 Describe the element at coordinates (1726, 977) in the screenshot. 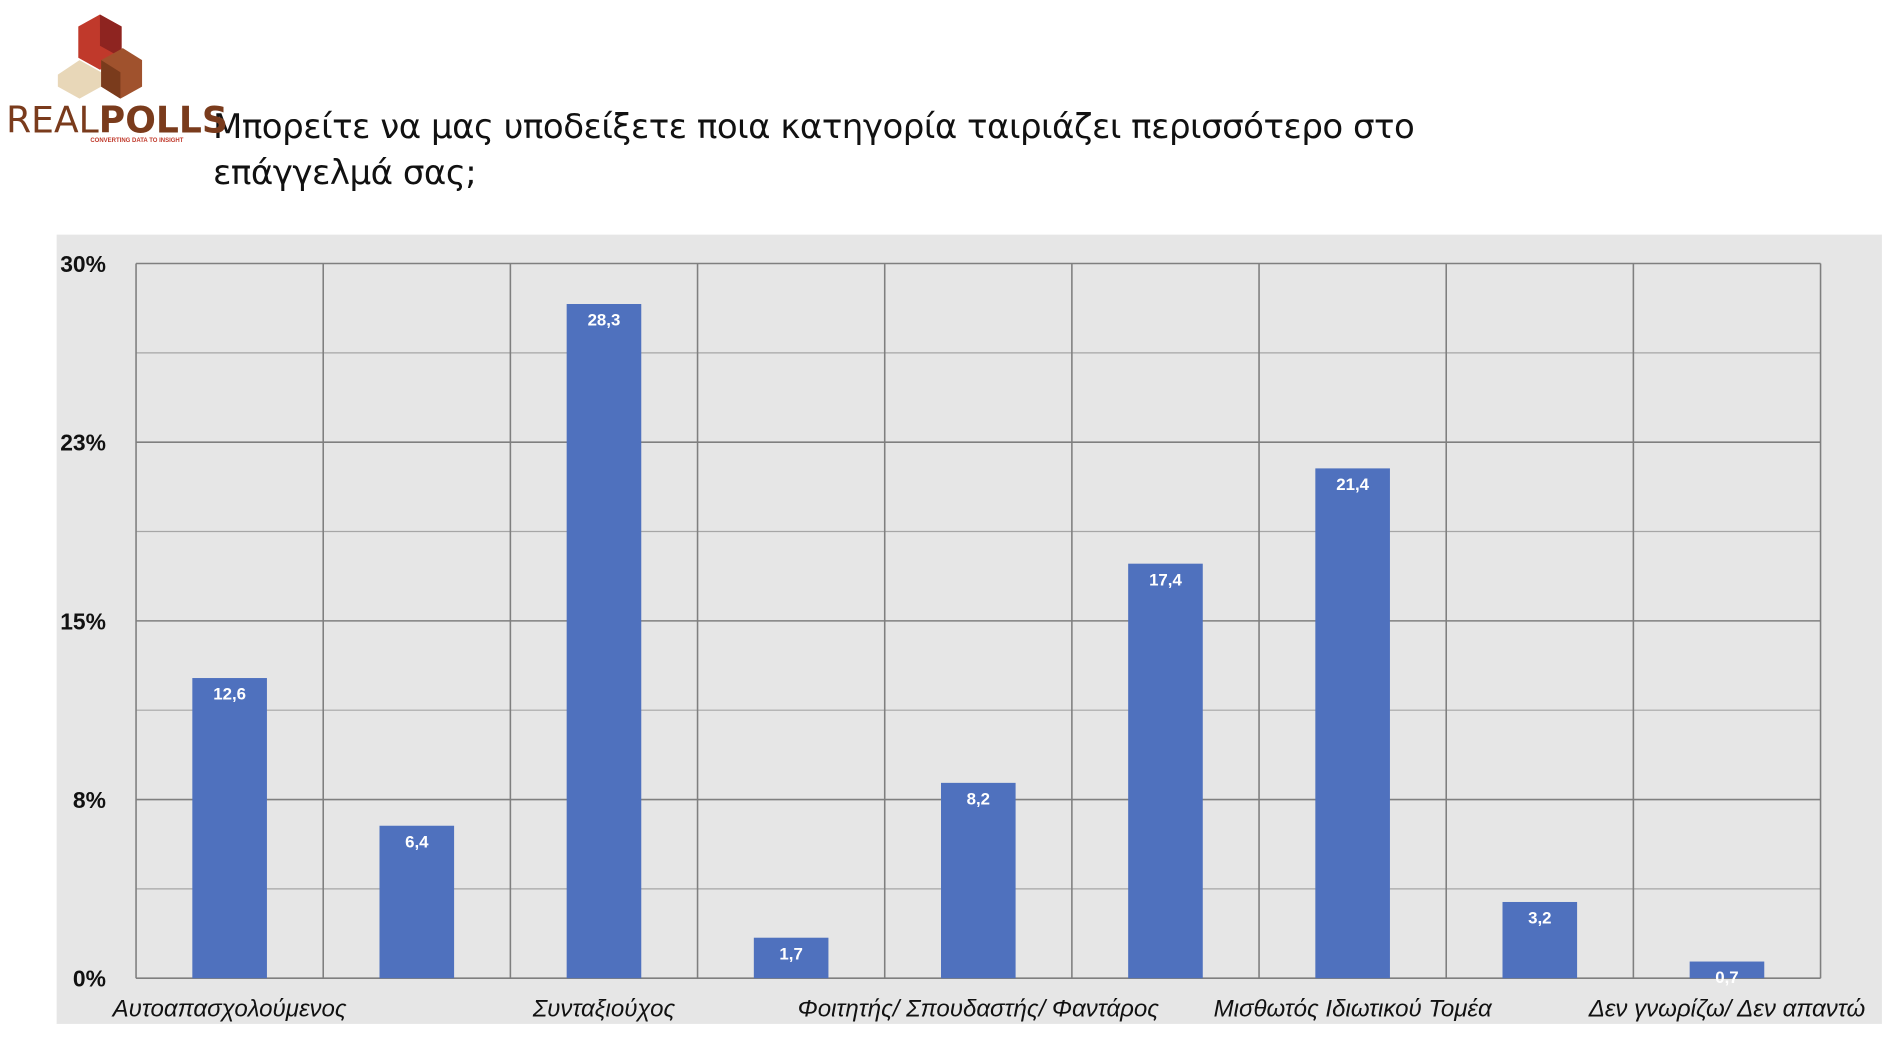

I see `data-label: 0,7` at that location.